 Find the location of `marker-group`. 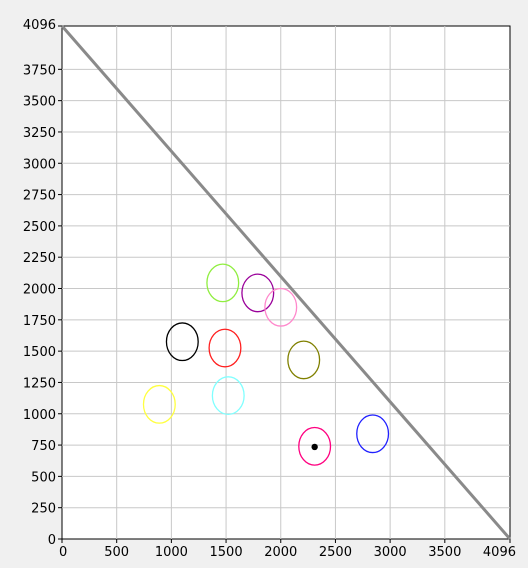

marker-group is located at coordinates (314, 447).